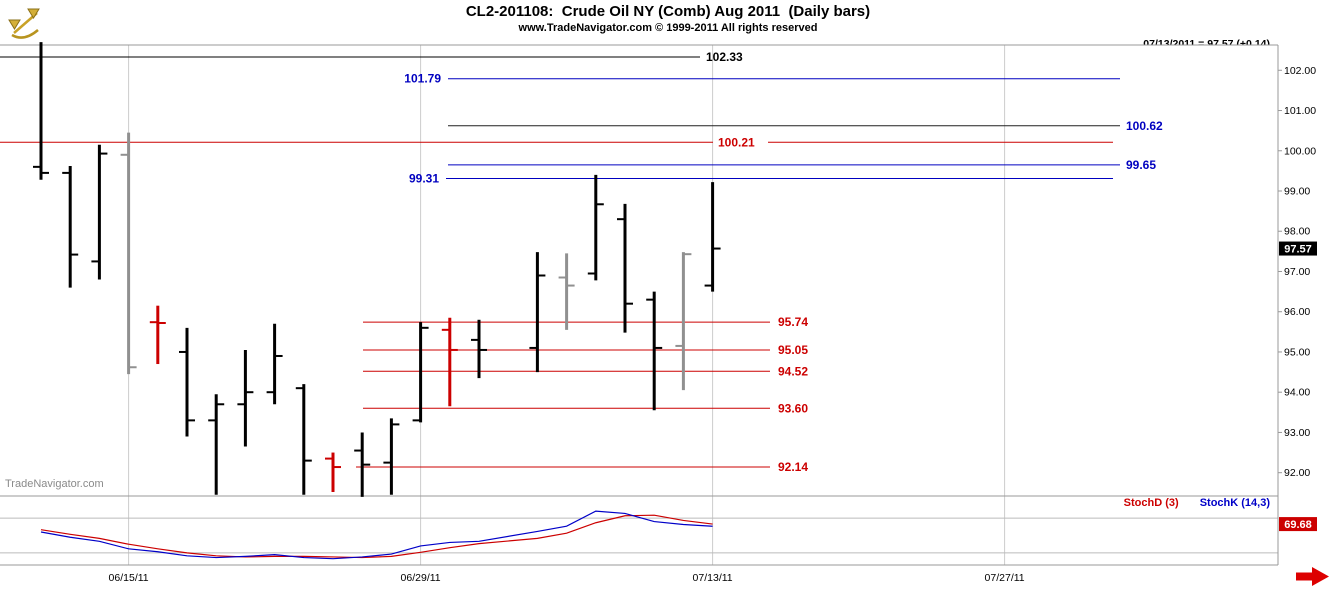 The height and width of the screenshot is (594, 1336). Describe the element at coordinates (793, 408) in the screenshot. I see `level-price-label: 93.60` at that location.